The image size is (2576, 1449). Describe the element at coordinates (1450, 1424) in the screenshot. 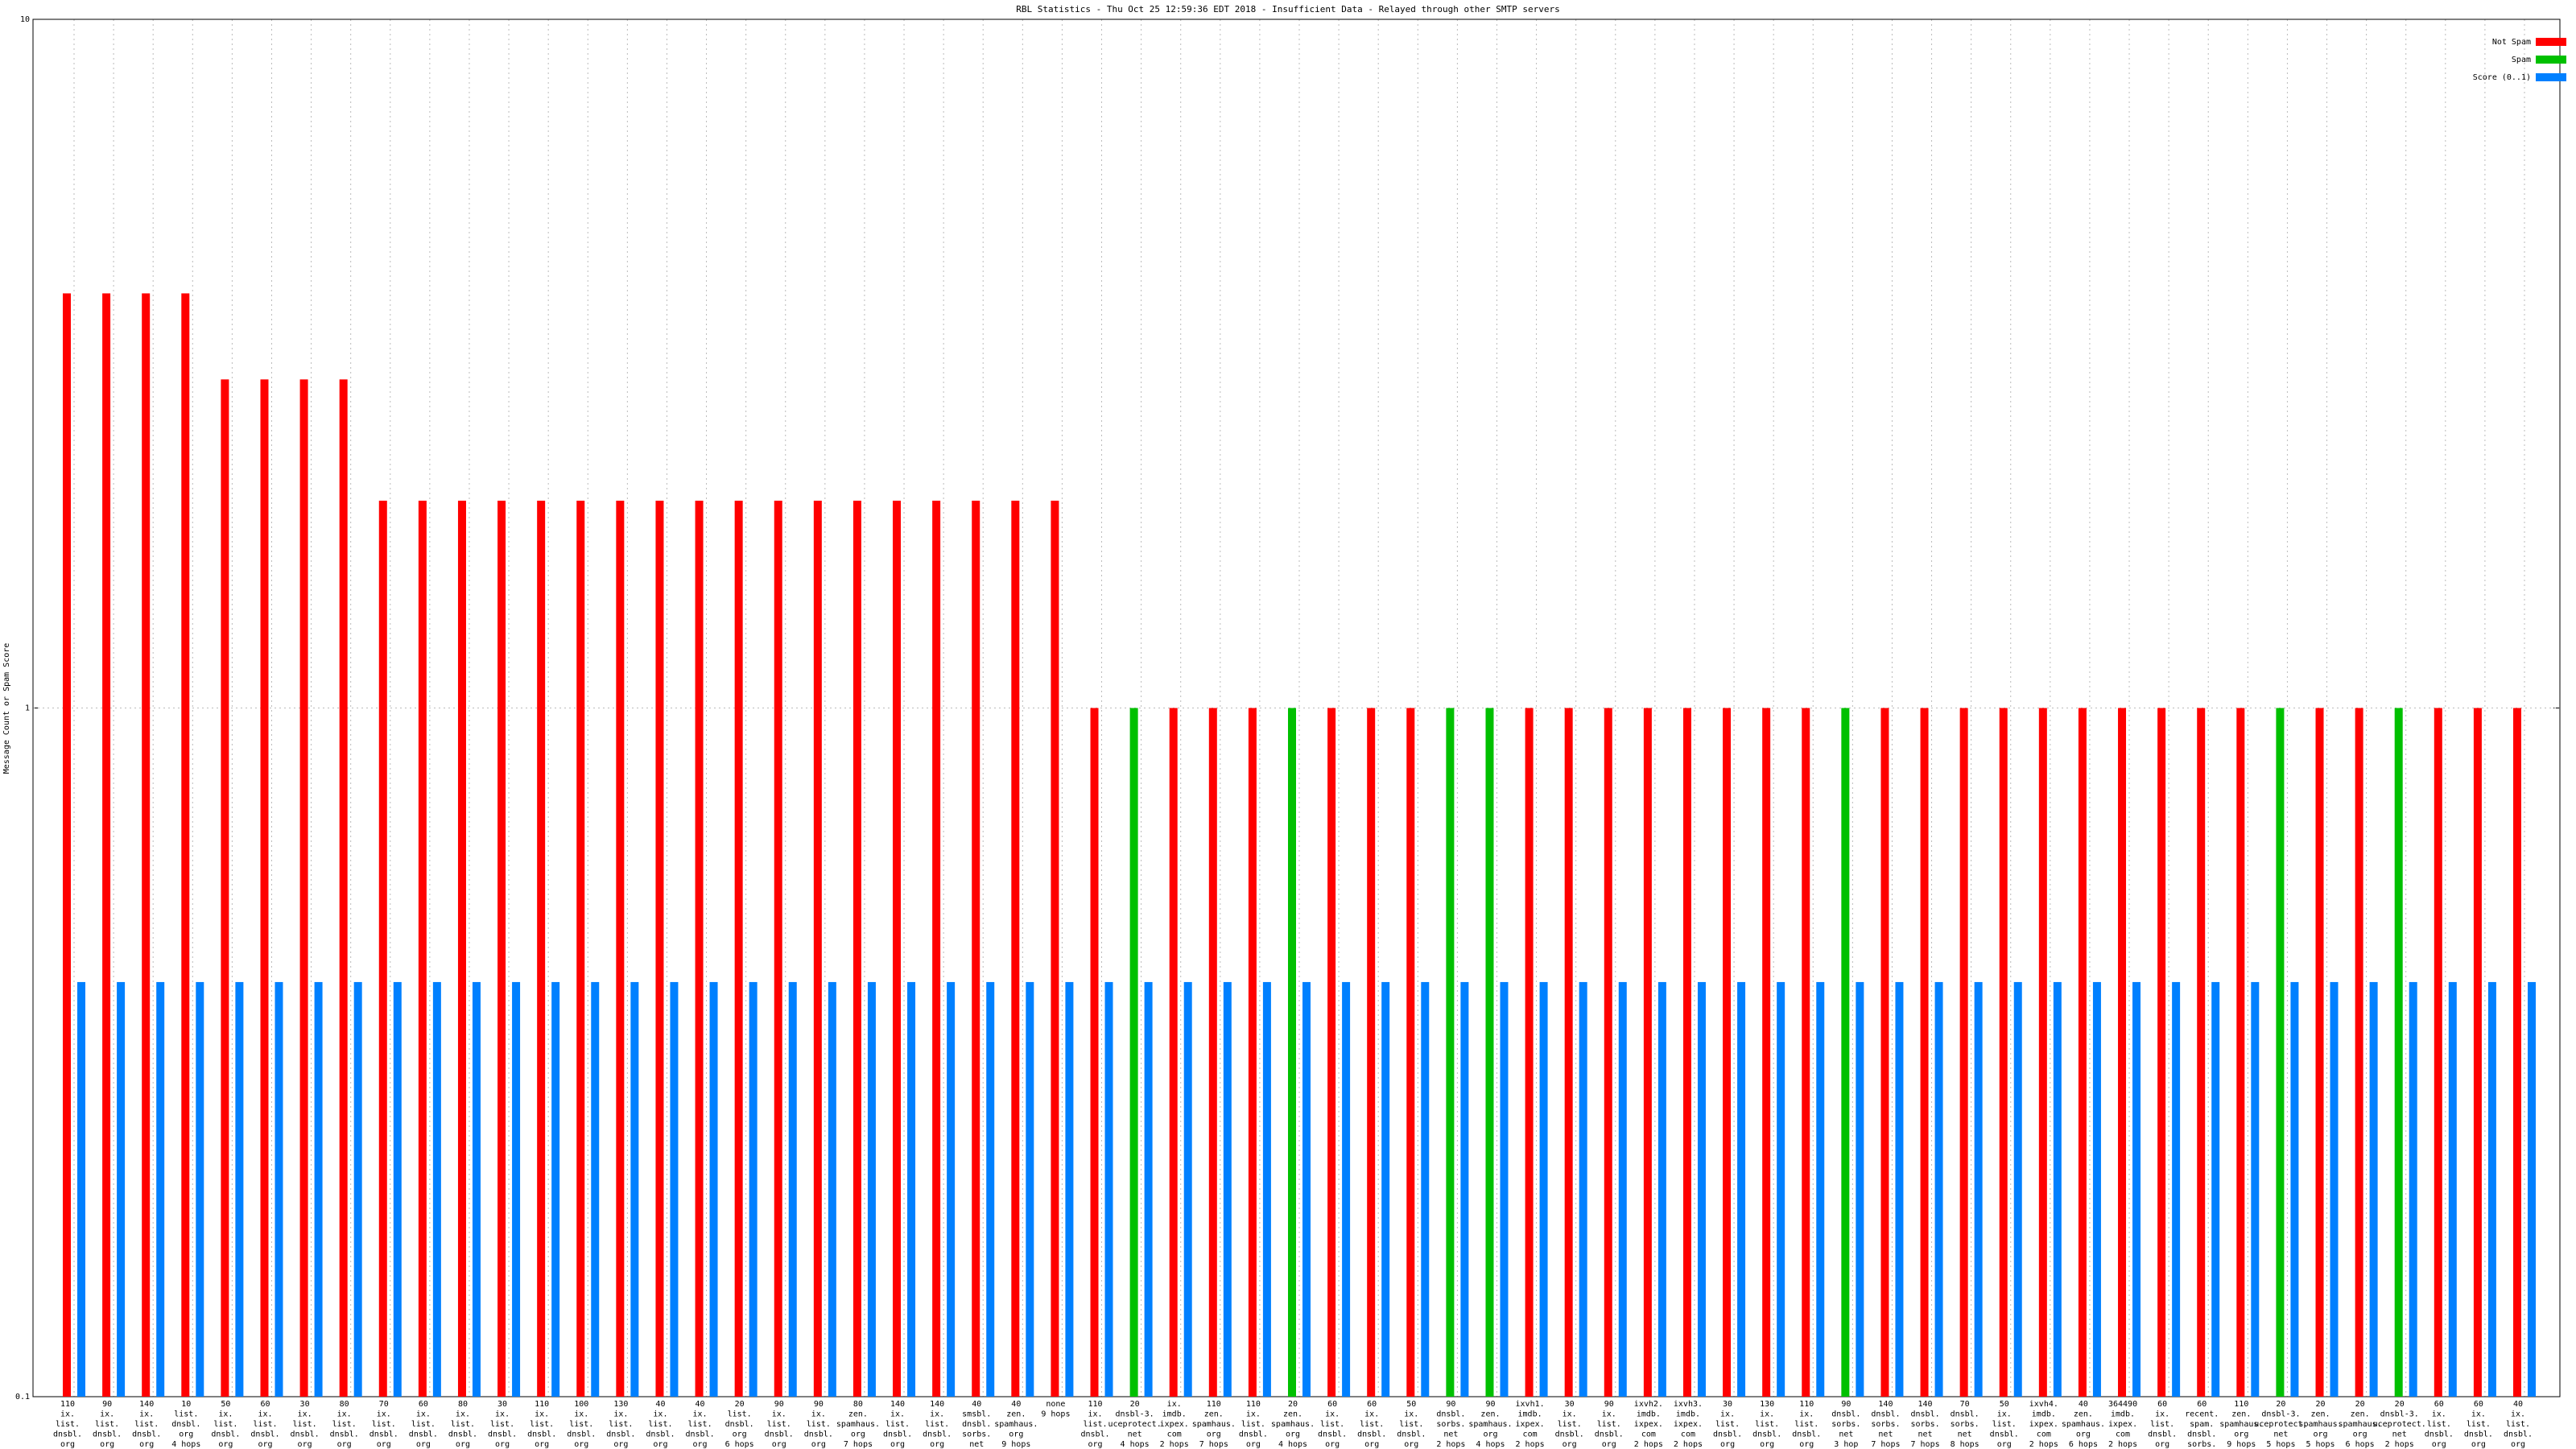

I see `x-tick-label: 90 dnsbl. sorbs. net 2 hops` at that location.